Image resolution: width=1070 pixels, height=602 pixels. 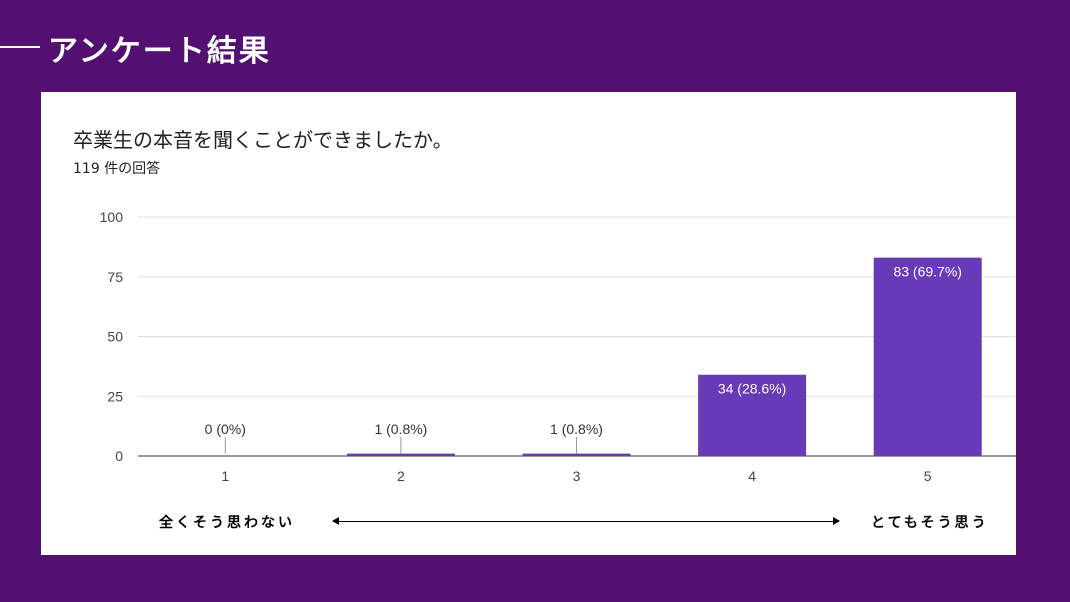 What do you see at coordinates (225, 476) in the screenshot?
I see `x-tick-label: 1` at bounding box center [225, 476].